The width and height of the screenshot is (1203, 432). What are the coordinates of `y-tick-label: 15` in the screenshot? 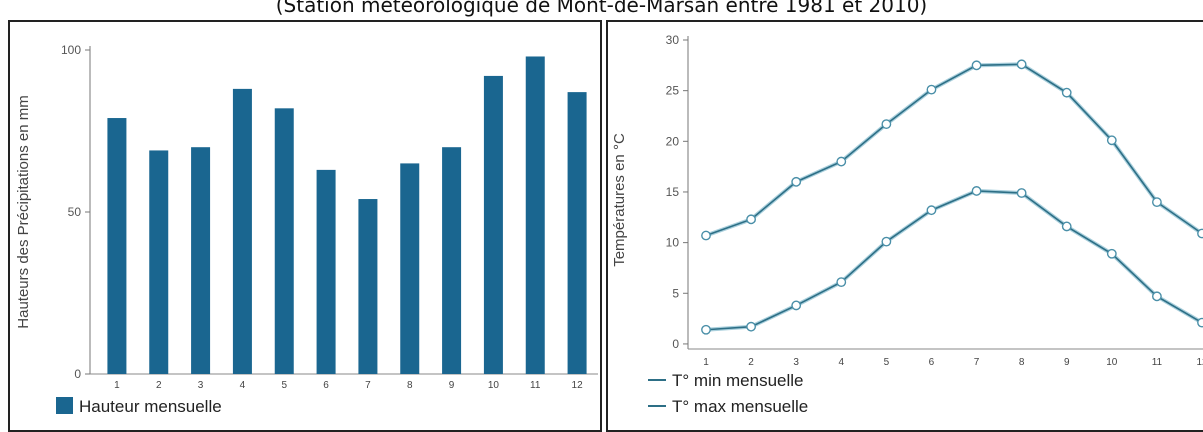 It's located at (673, 192).